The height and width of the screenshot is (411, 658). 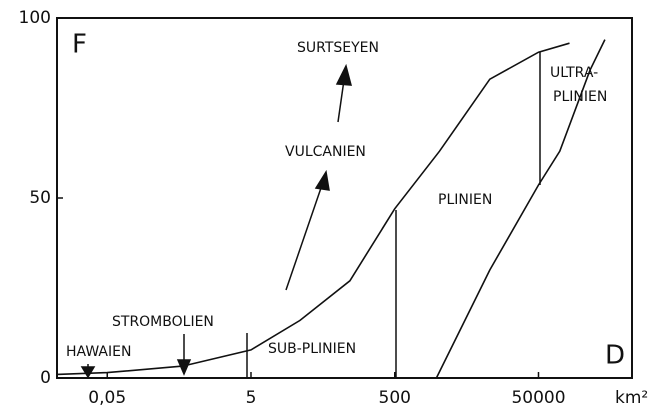 I want to click on x-tick-label: 0,05, so click(x=107, y=398).